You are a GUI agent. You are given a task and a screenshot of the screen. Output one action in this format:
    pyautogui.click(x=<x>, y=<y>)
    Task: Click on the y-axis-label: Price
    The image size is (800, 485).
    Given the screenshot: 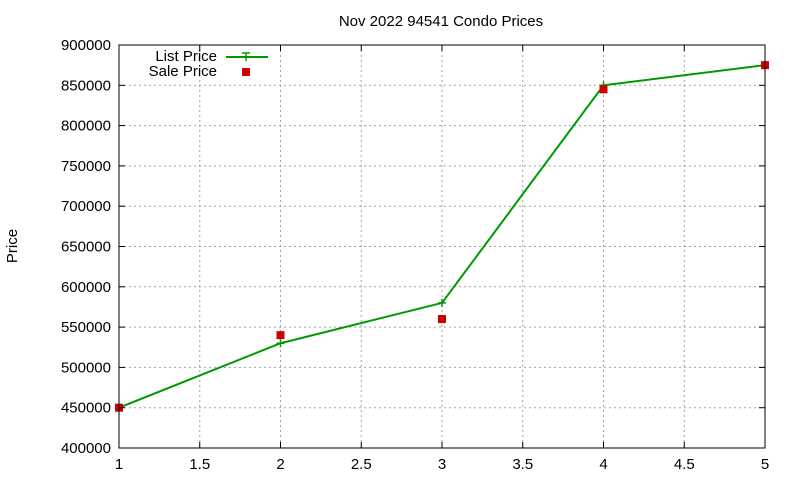 What is the action you would take?
    pyautogui.click(x=12, y=246)
    